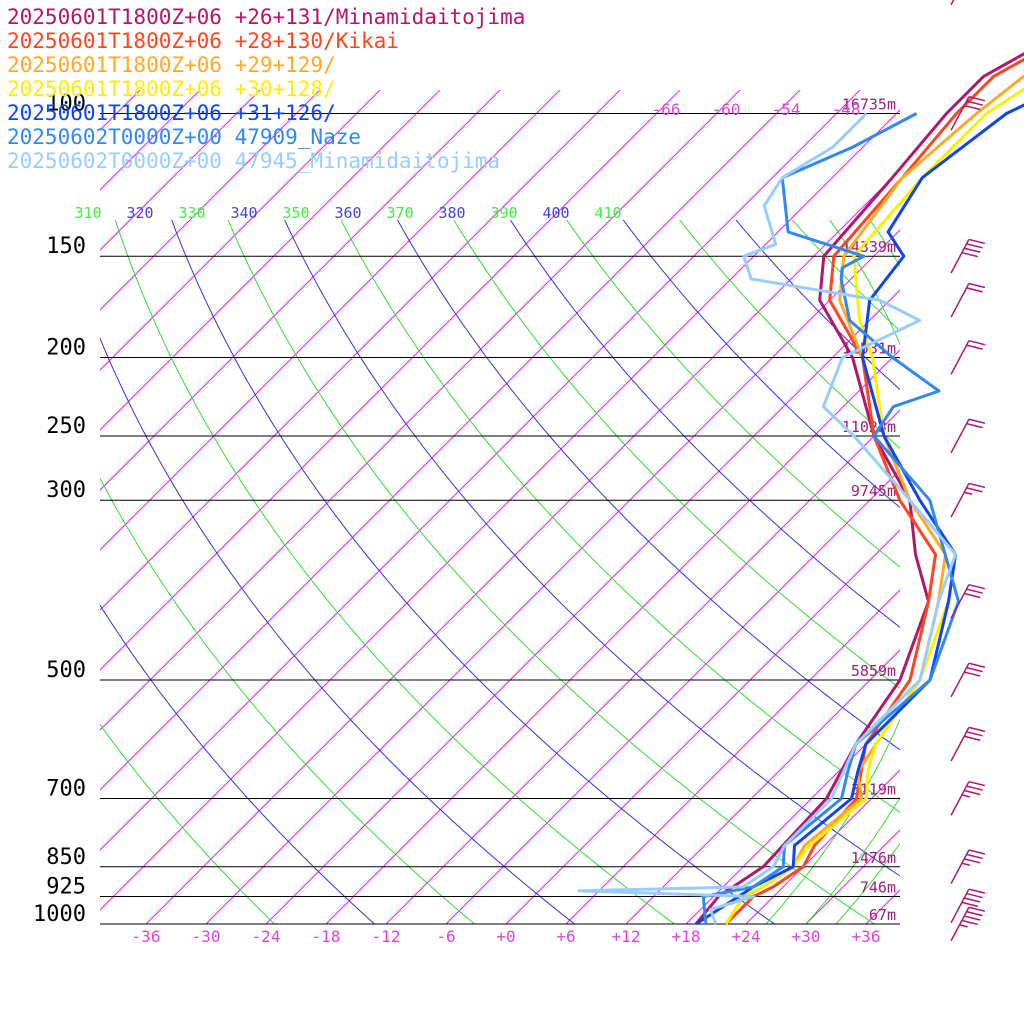  I want to click on x-tick-label: +30, so click(806, 936).